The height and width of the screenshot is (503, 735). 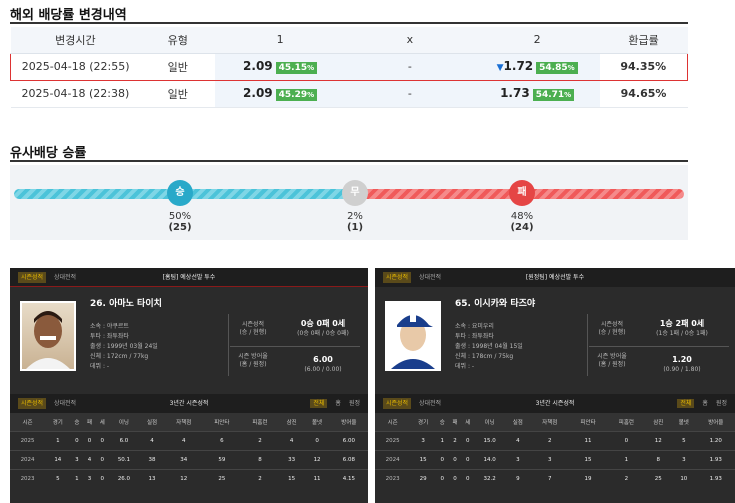 What do you see at coordinates (423, 422) in the screenshot?
I see `stats-col-header: 경기` at bounding box center [423, 422].